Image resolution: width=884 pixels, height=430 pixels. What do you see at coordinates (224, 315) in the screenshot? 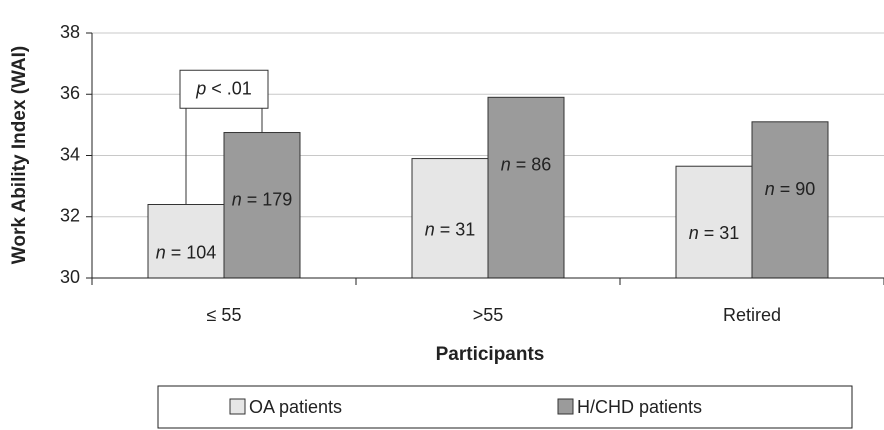
I see `x-tick-label: ≤ 55` at bounding box center [224, 315].